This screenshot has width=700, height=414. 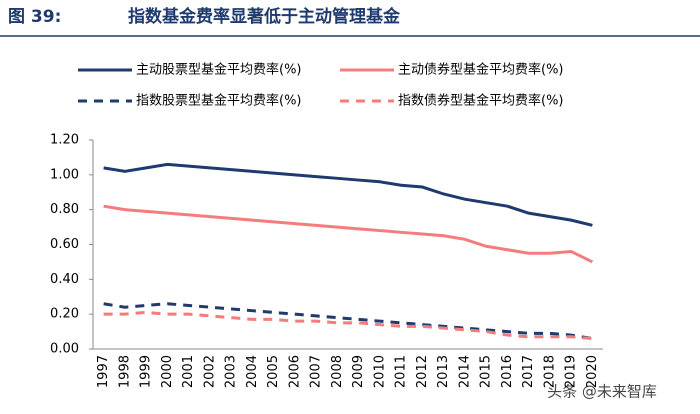 I want to click on x-tick-label: 2000, so click(x=167, y=371).